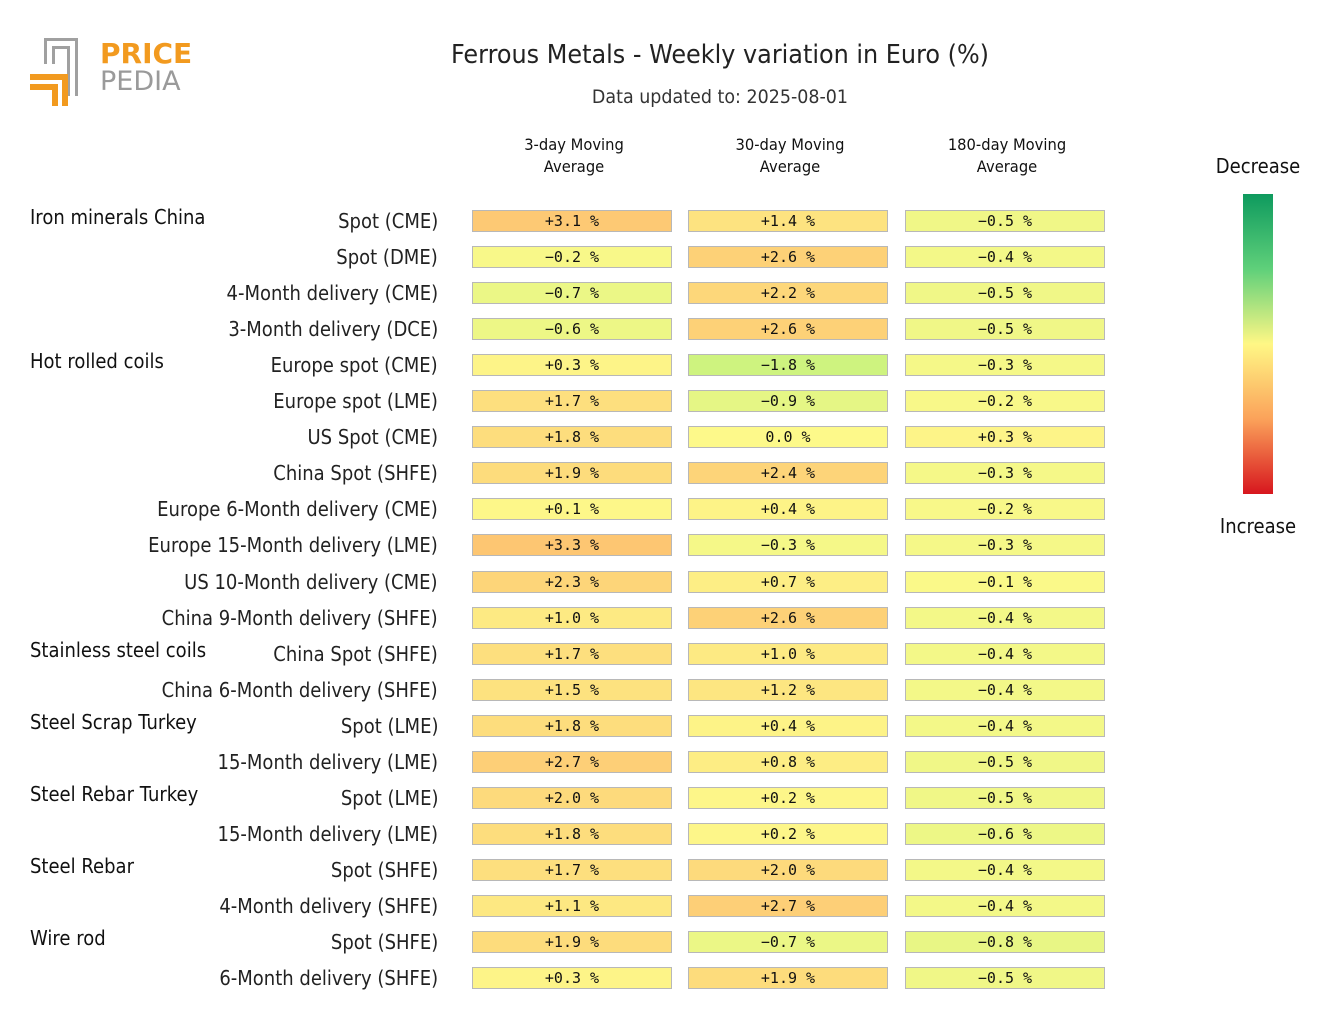 This screenshot has width=1320, height=1020. I want to click on row-label: 6-Month delivery (SHFE), so click(328, 978).